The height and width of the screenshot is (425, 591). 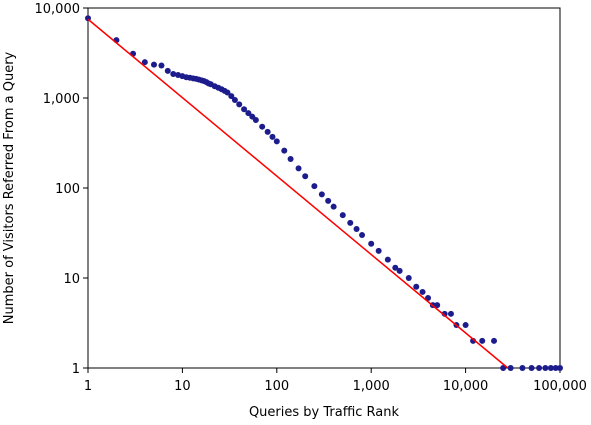 What do you see at coordinates (560, 386) in the screenshot?
I see `x-tick-label: 100,000` at bounding box center [560, 386].